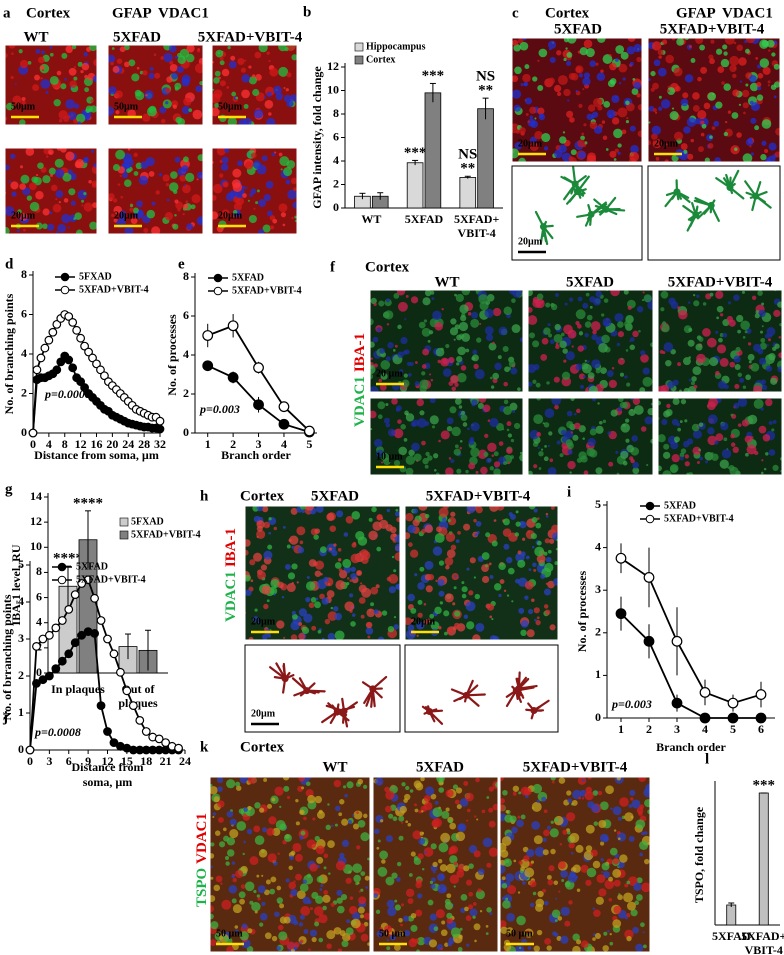  I want to click on column-label: WT, so click(334, 767).